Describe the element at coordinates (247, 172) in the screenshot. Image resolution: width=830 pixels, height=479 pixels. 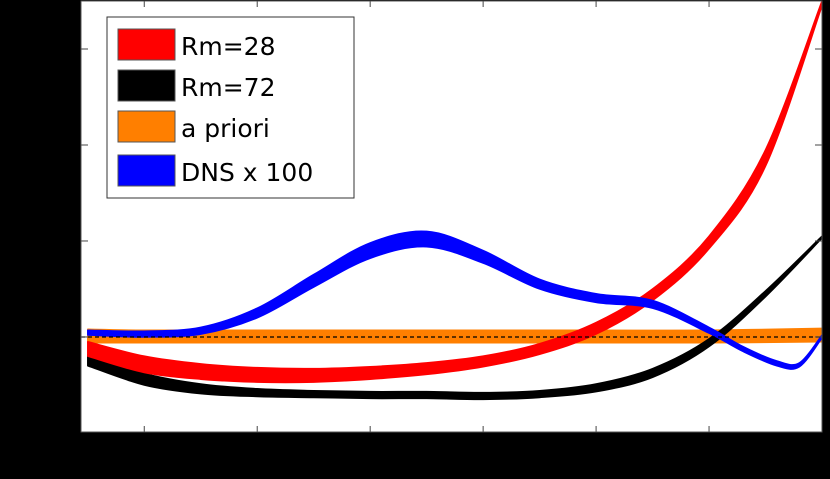
I see `legend-label: DNS x 100` at that location.